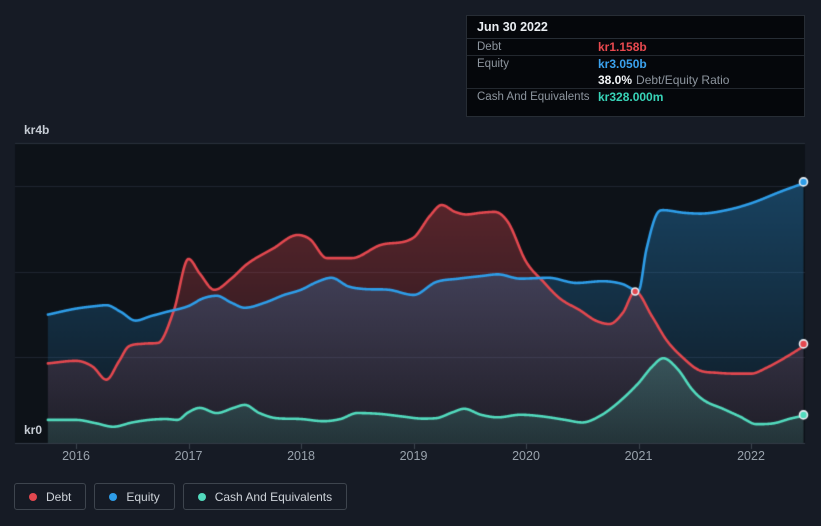  Describe the element at coordinates (33, 430) in the screenshot. I see `y-axis-bottom-label: kr0` at that location.